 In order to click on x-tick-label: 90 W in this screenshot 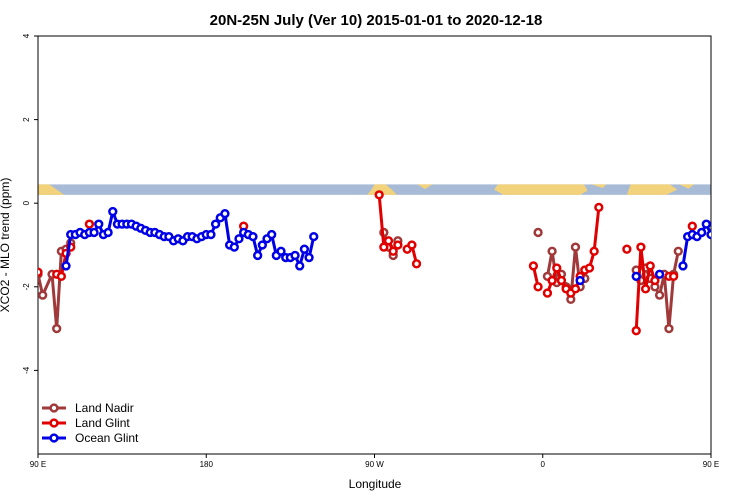, I will do `click(374, 464)`.